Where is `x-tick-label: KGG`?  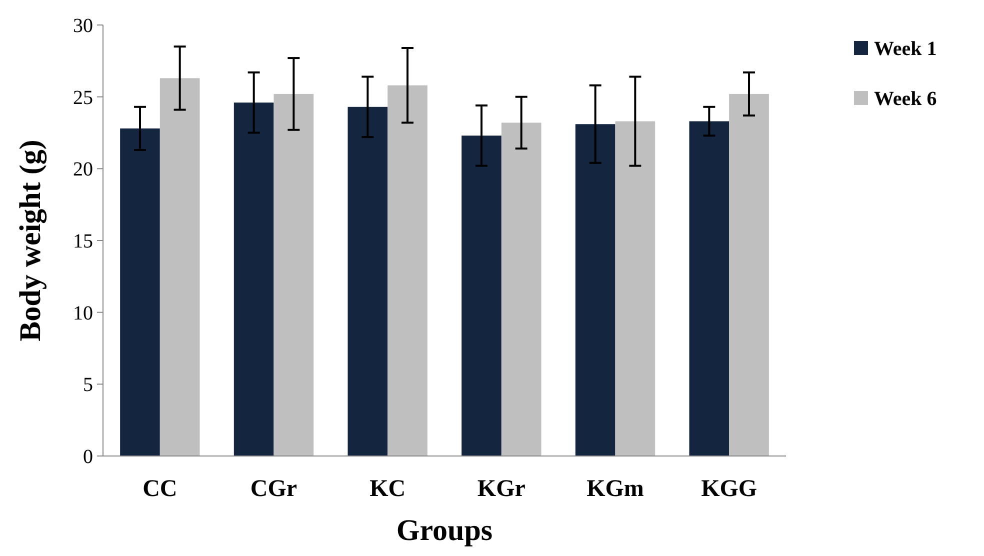
x-tick-label: KGG is located at coordinates (729, 489).